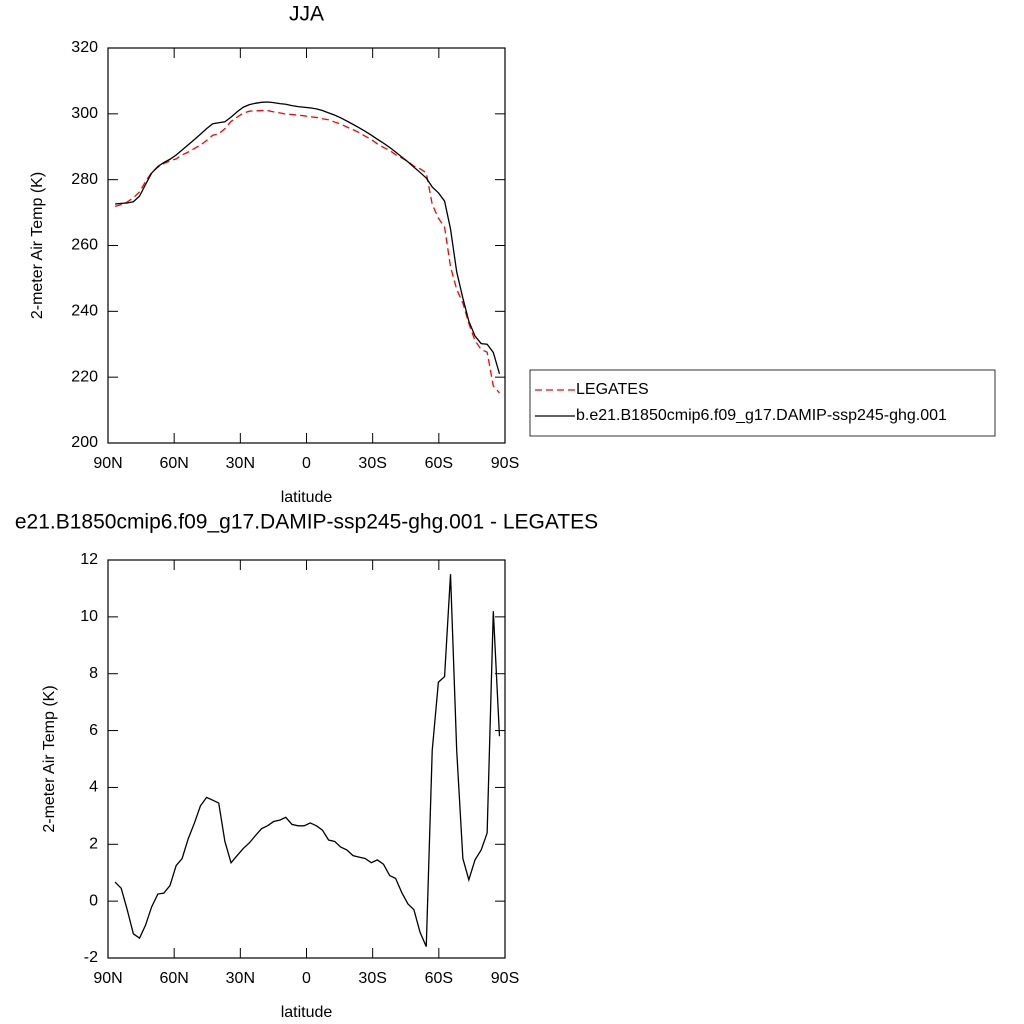 The height and width of the screenshot is (1024, 1024). Describe the element at coordinates (612, 389) in the screenshot. I see `legend-label: LEGATES` at that location.